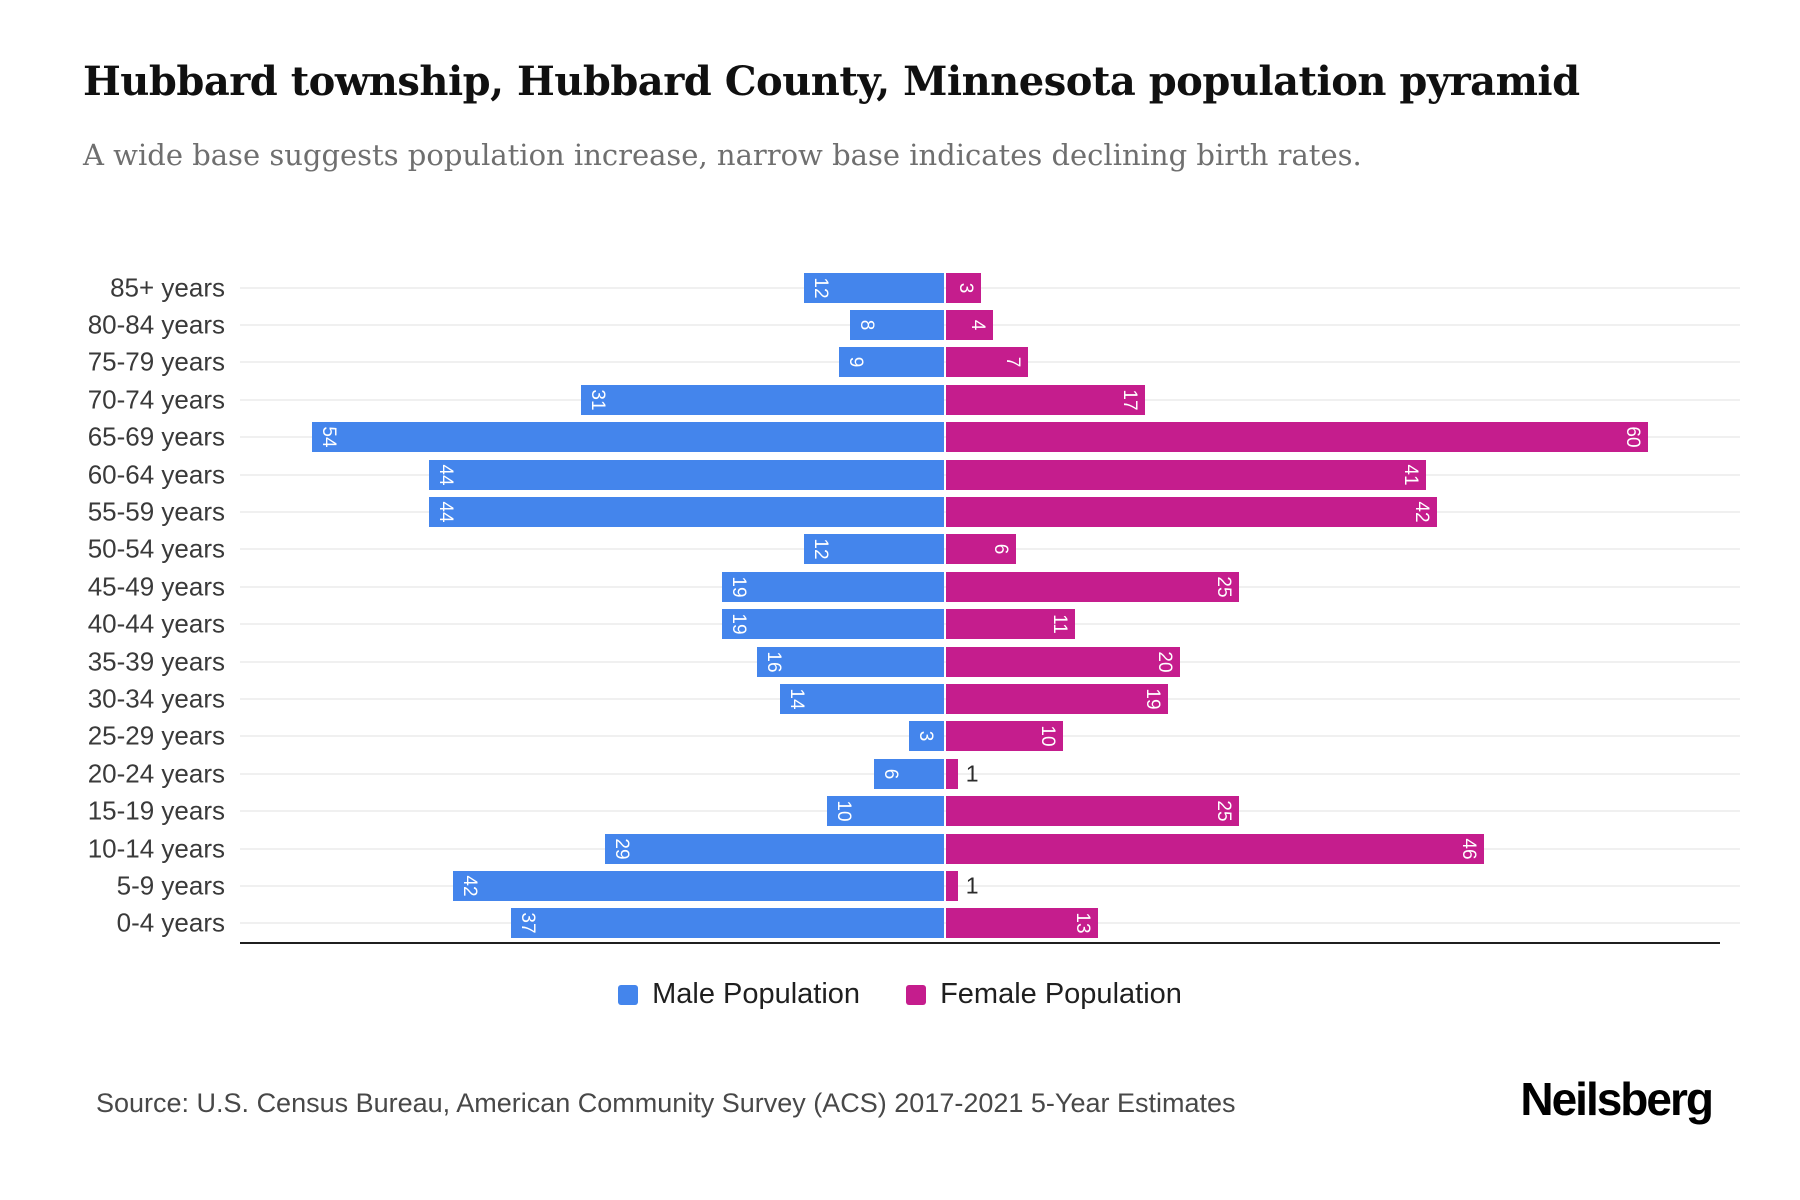 This screenshot has height=1200, width=1800. Describe the element at coordinates (1047, 736) in the screenshot. I see `female-bar-value: 10` at that location.